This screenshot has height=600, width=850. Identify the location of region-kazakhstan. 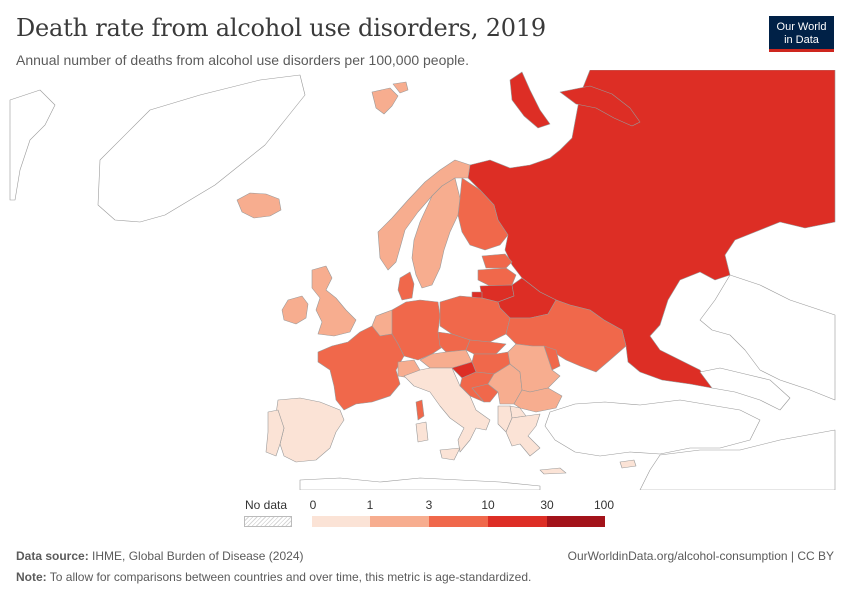
(767, 337).